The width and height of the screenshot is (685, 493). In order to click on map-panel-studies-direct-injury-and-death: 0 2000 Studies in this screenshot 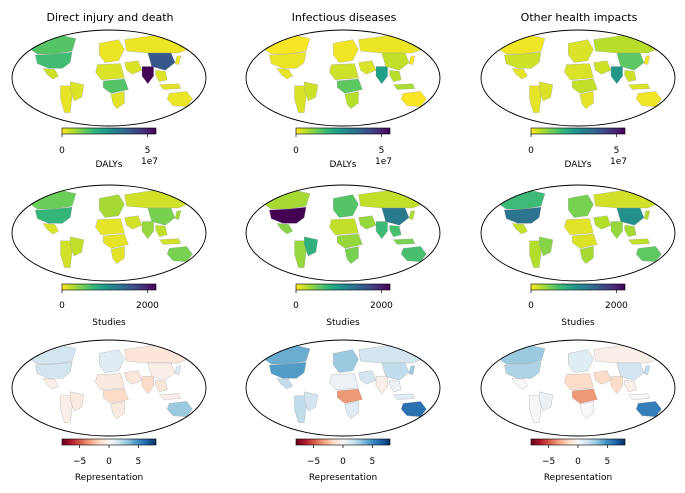, I will do `click(109, 256)`.